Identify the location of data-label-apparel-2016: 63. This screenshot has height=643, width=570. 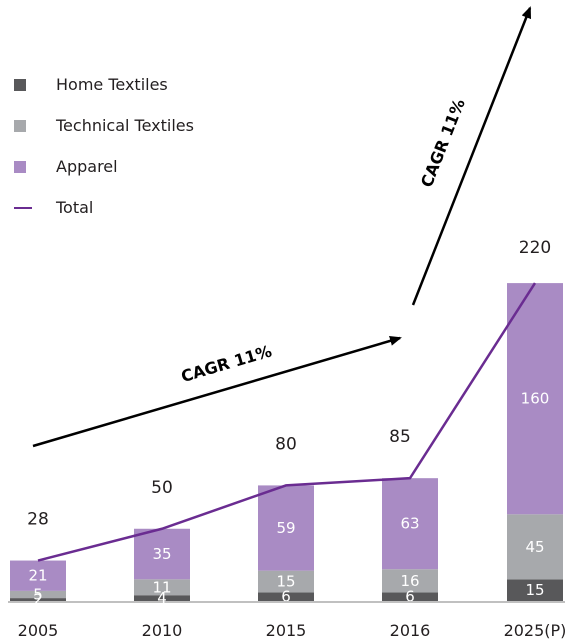
(409, 524).